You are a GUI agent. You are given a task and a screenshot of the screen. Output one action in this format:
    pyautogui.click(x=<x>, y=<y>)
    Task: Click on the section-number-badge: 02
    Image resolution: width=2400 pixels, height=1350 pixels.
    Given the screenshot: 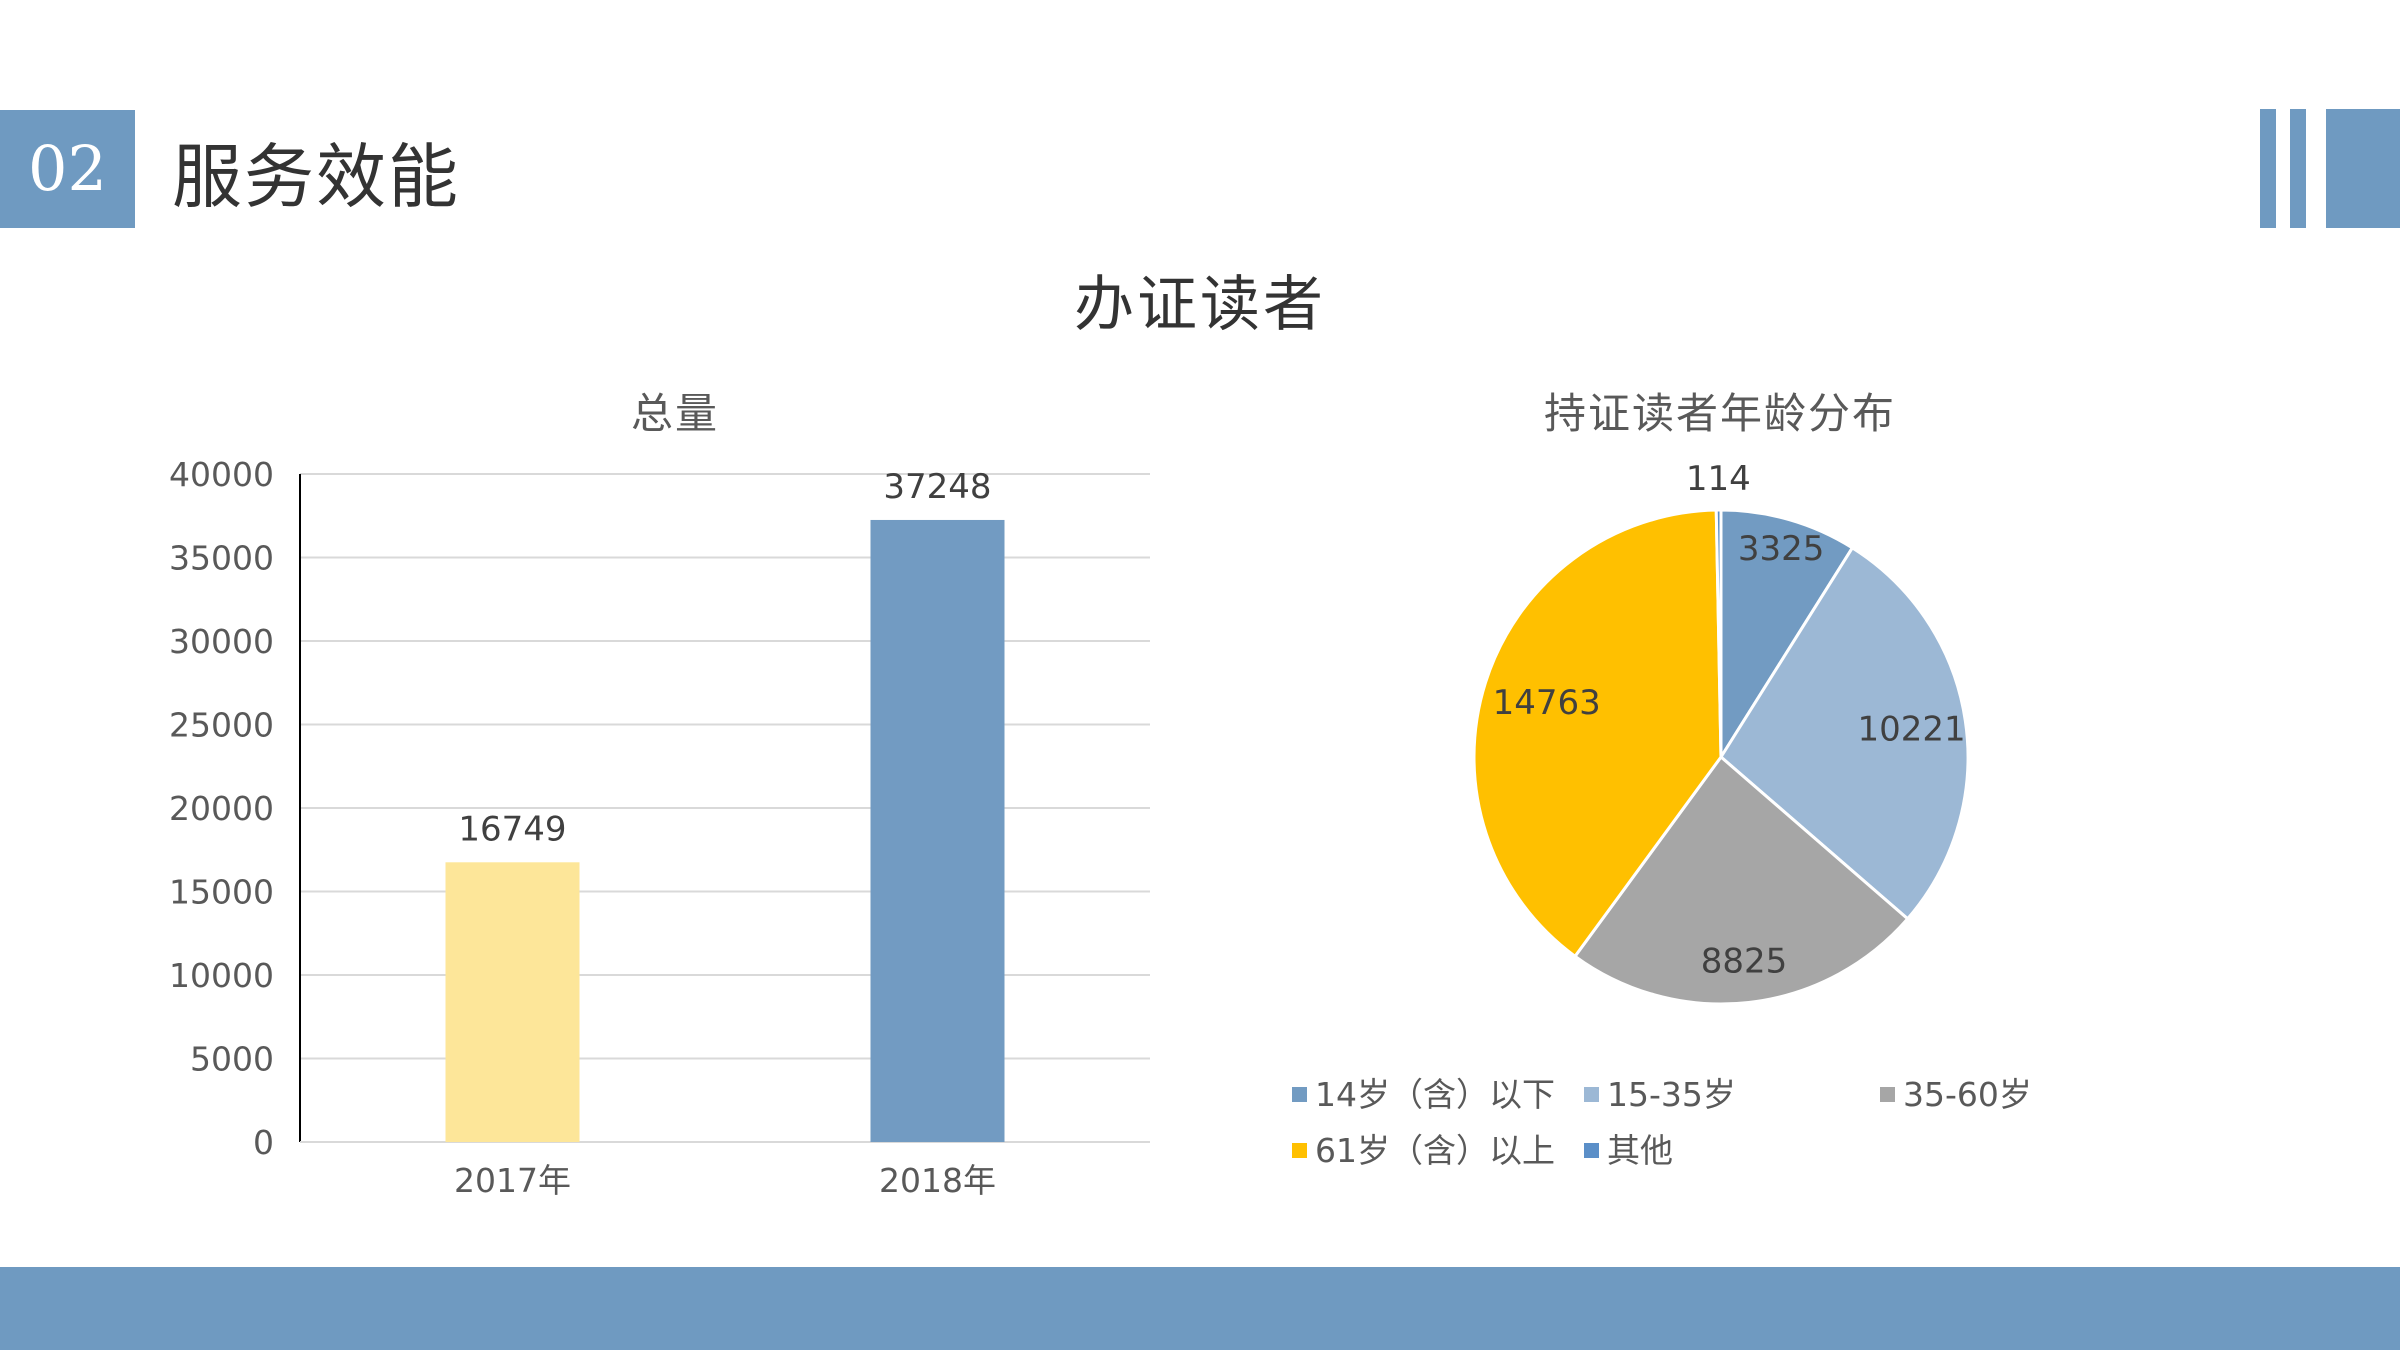 What is the action you would take?
    pyautogui.click(x=67, y=169)
    